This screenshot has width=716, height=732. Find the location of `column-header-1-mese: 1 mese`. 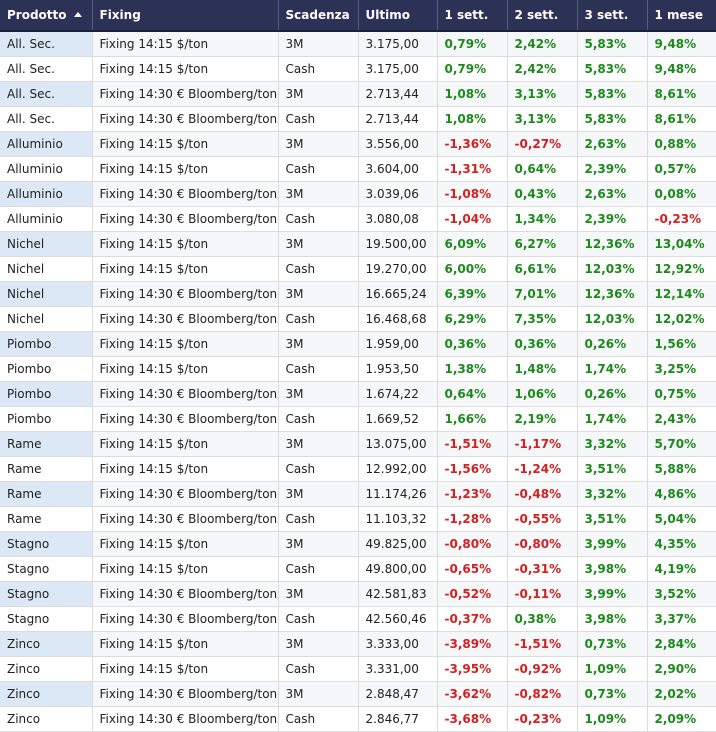

column-header-1-mese: 1 mese is located at coordinates (681, 16).